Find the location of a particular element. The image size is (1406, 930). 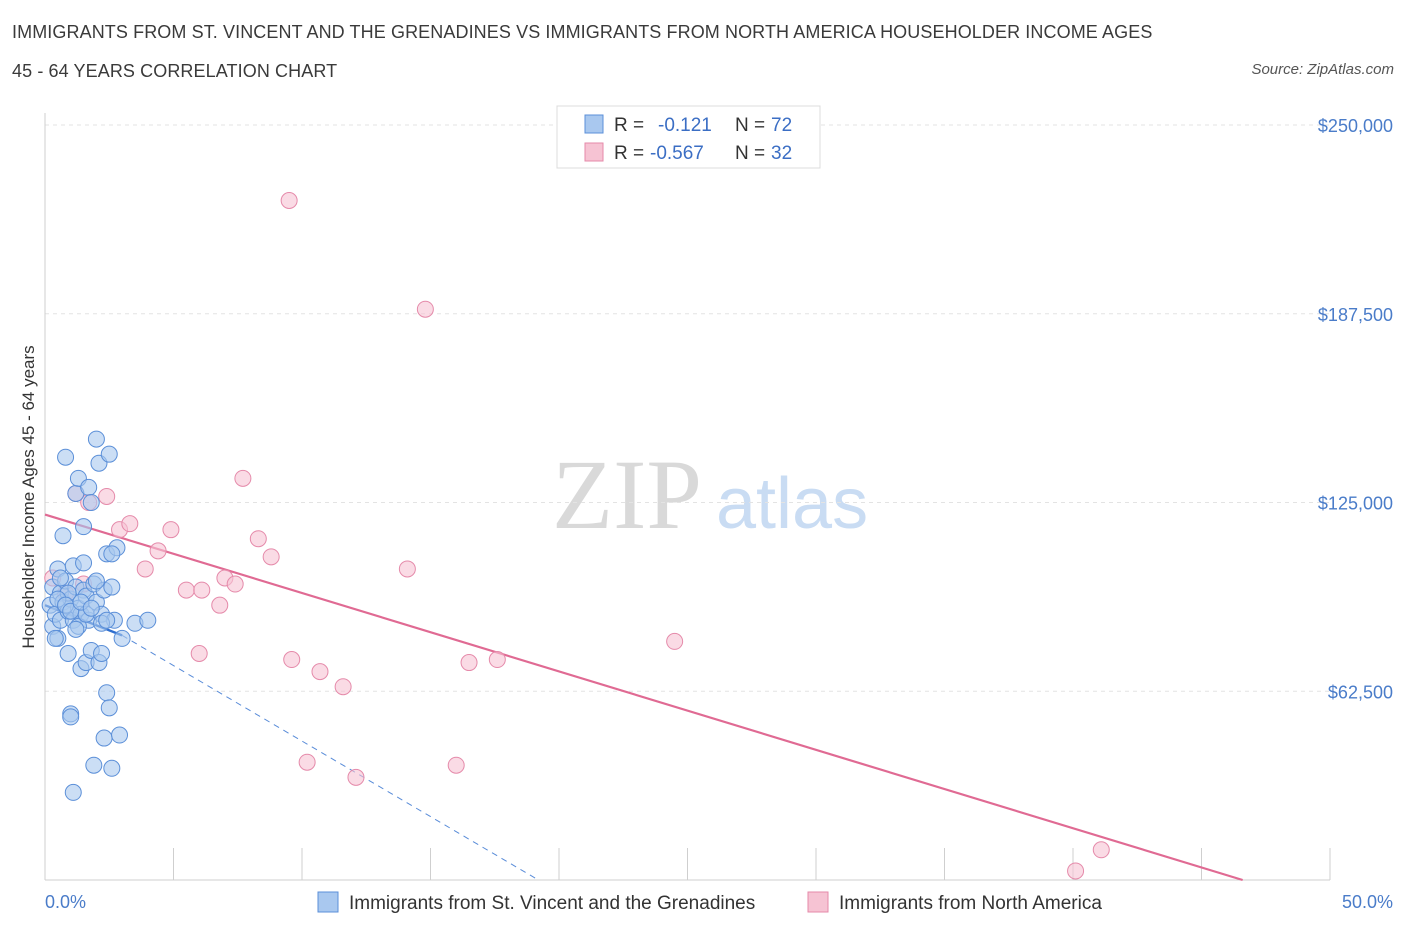

legend-n-value-1: 72 is located at coordinates (781, 125).